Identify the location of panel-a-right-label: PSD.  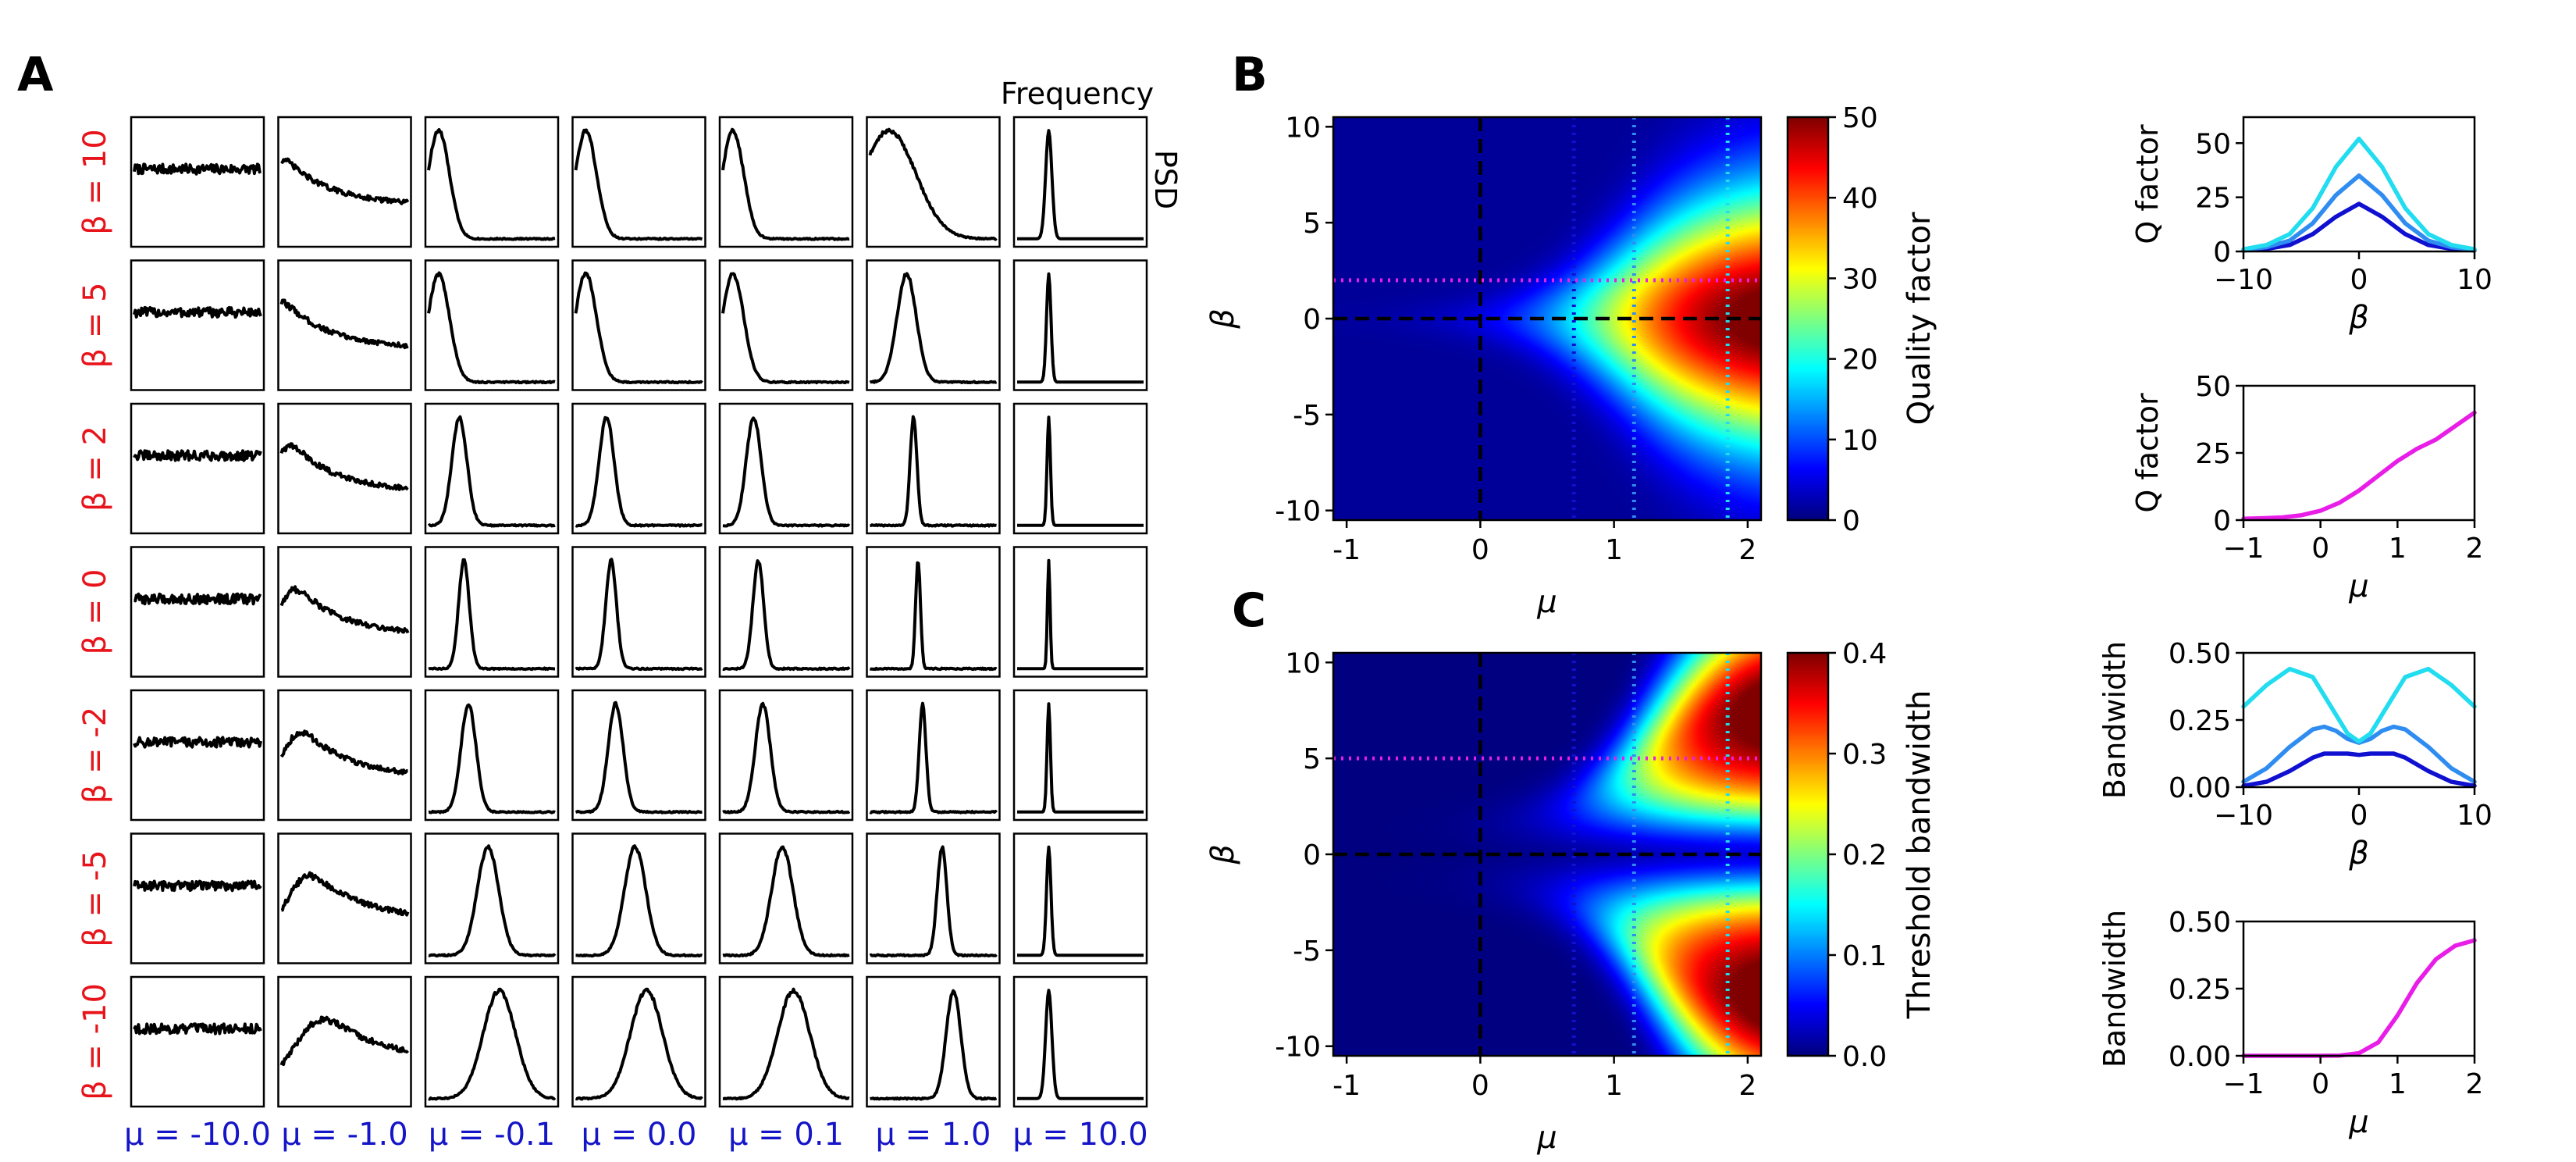
(1165, 179).